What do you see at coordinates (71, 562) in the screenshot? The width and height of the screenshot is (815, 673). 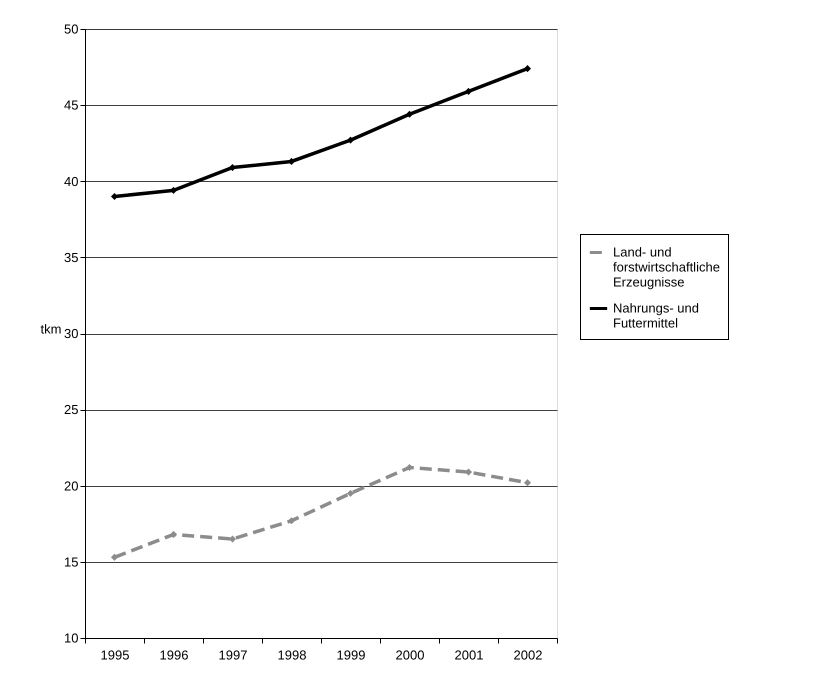 I see `y-tick-label: 15` at bounding box center [71, 562].